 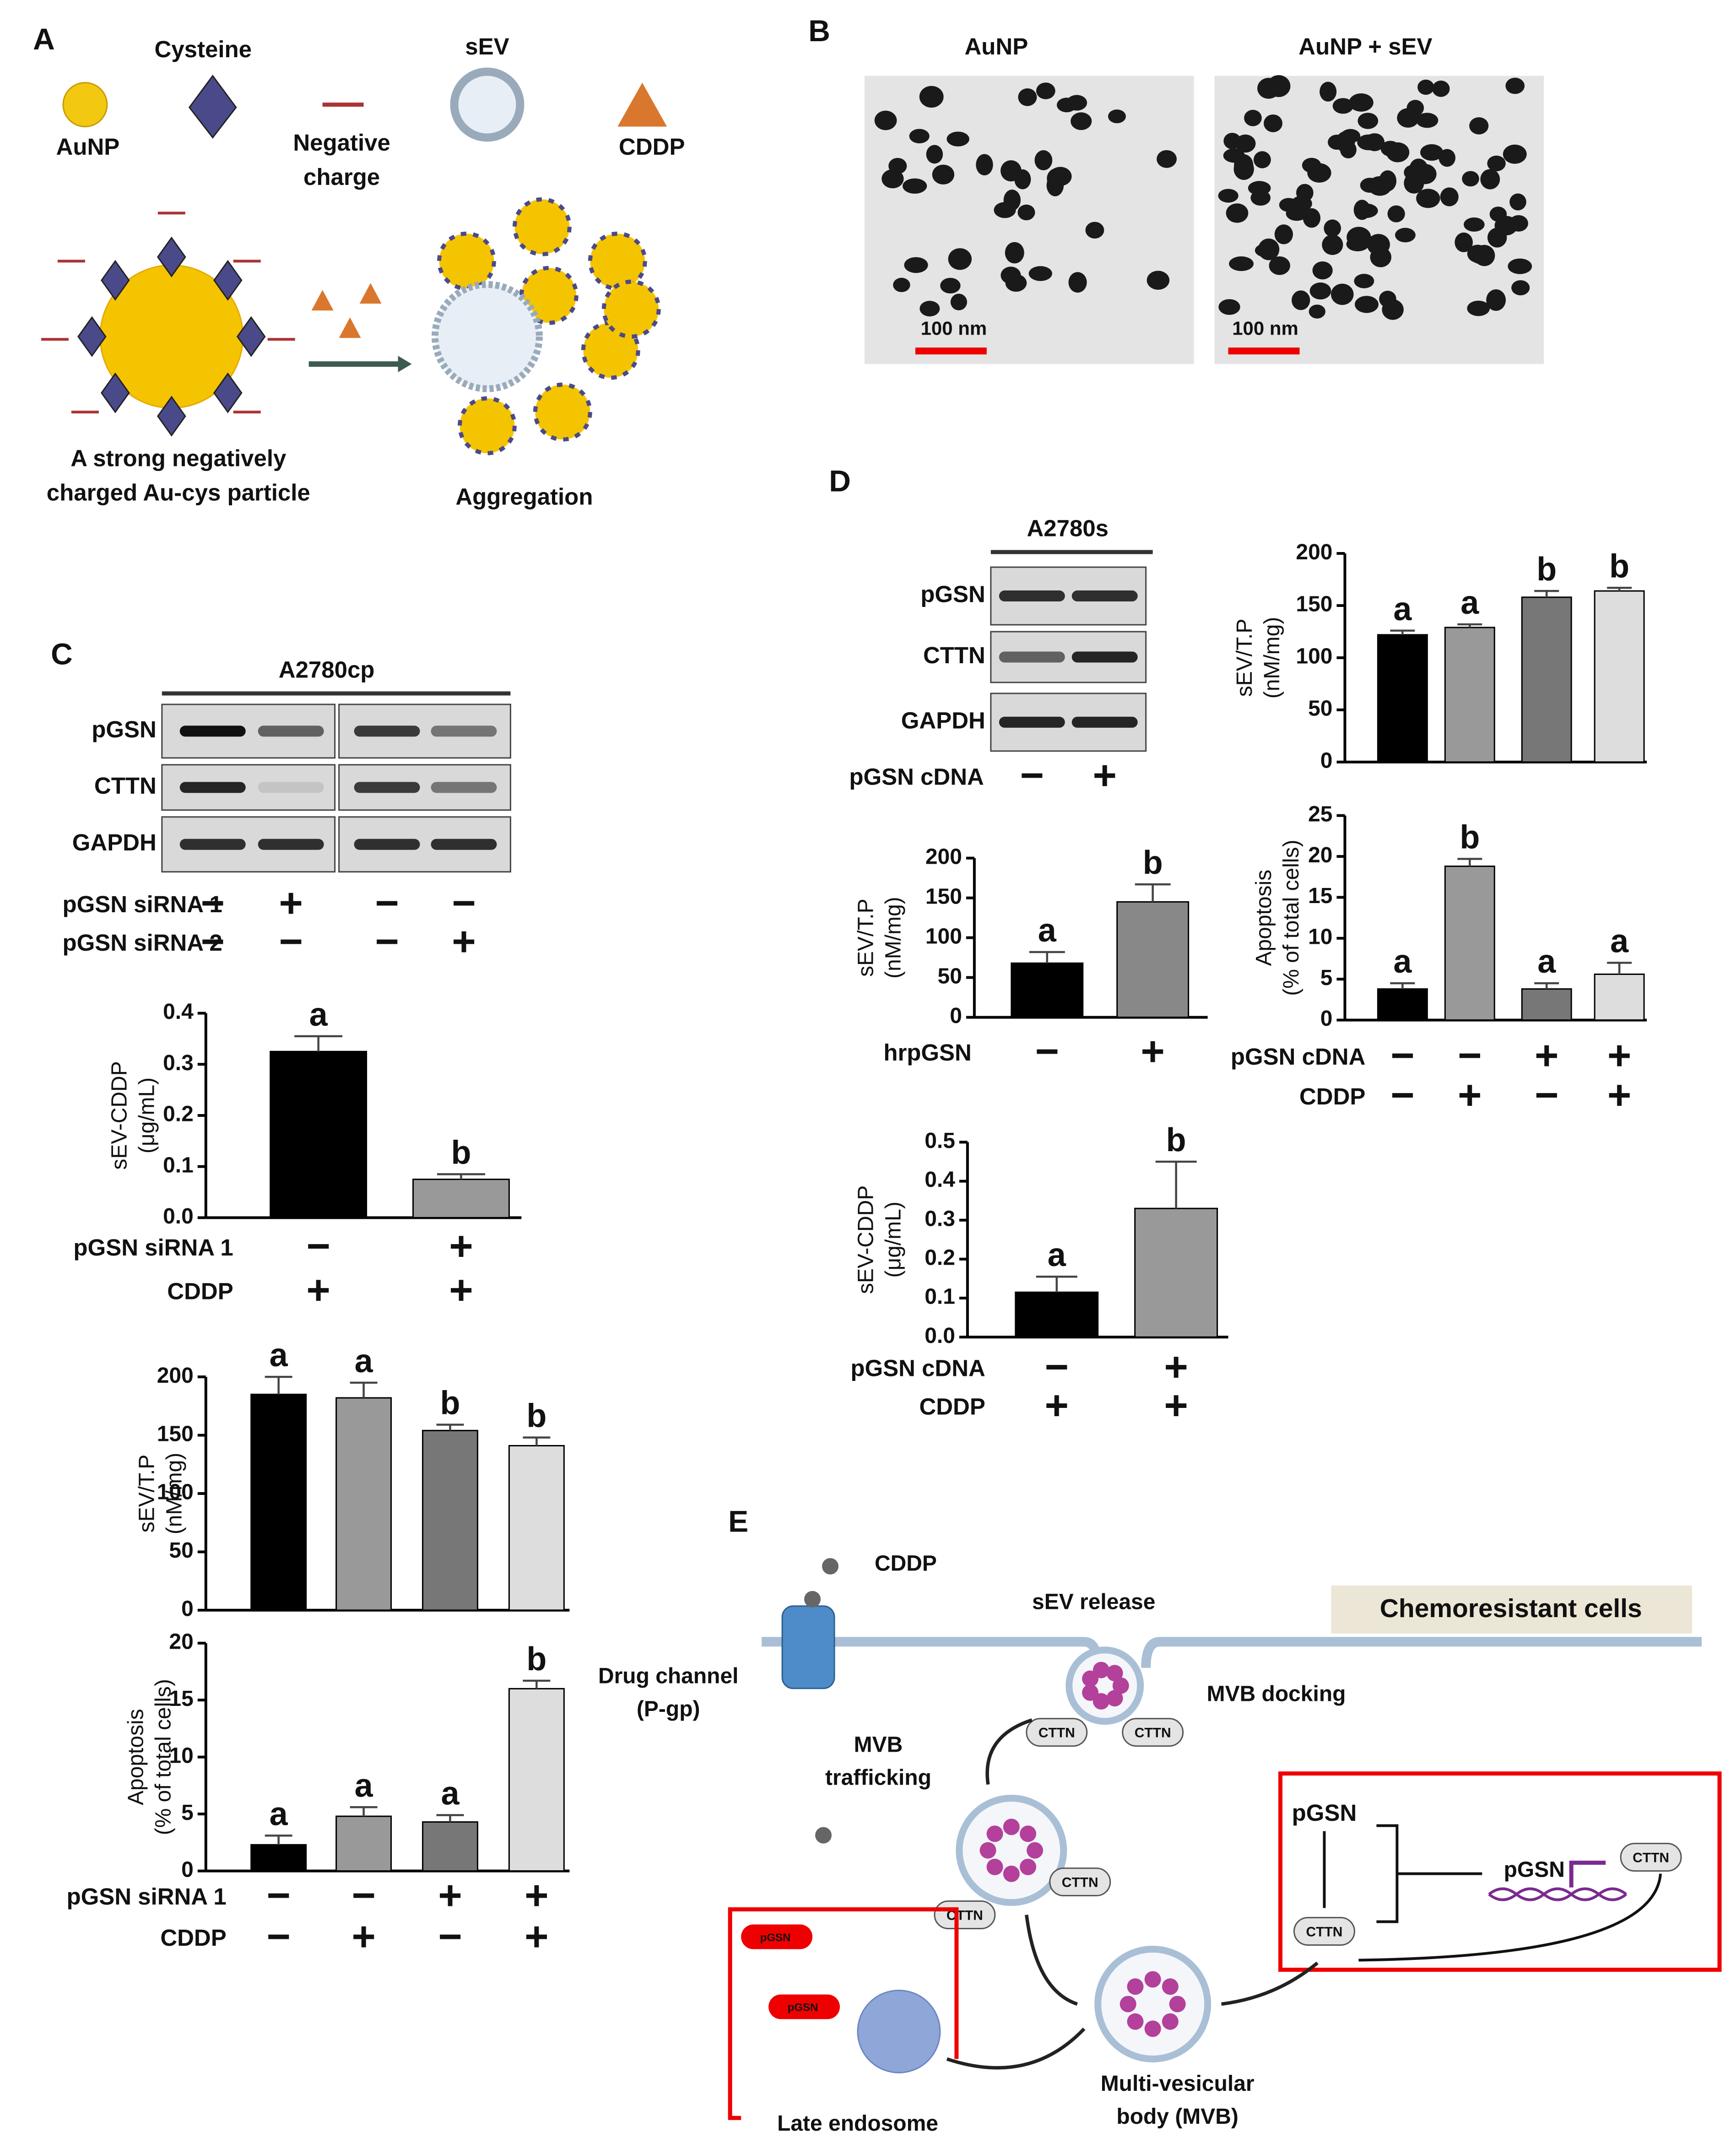 I want to click on cttn-pill, so click(x=1153, y=1732).